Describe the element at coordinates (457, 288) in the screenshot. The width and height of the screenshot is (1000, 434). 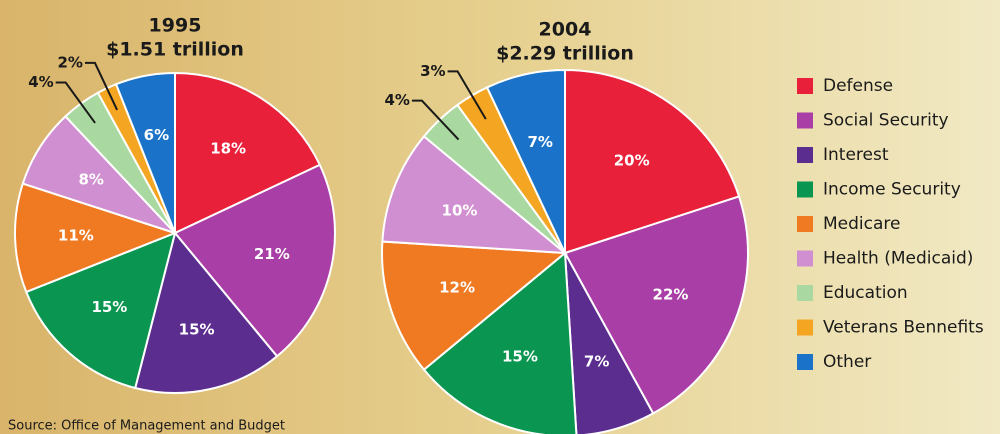
I see `data-label: 12%` at that location.